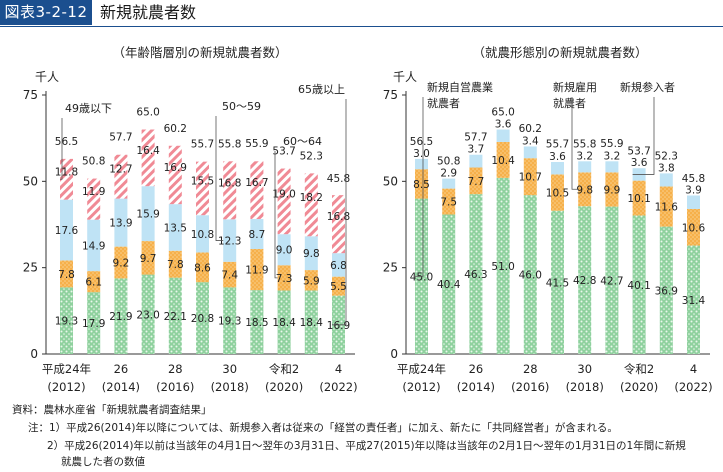 This screenshot has width=723, height=472. Describe the element at coordinates (502, 267) in the screenshot. I see `p2-value-label: 51.0` at that location.